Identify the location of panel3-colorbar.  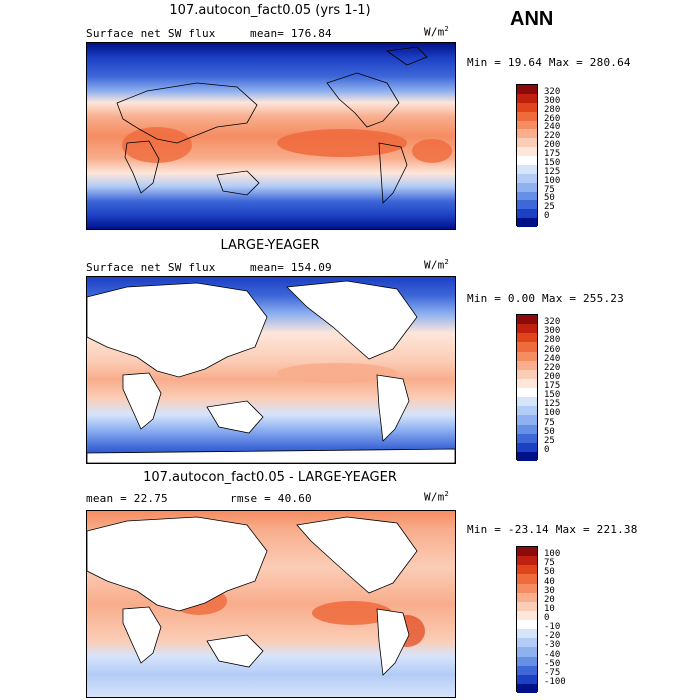
(527, 619).